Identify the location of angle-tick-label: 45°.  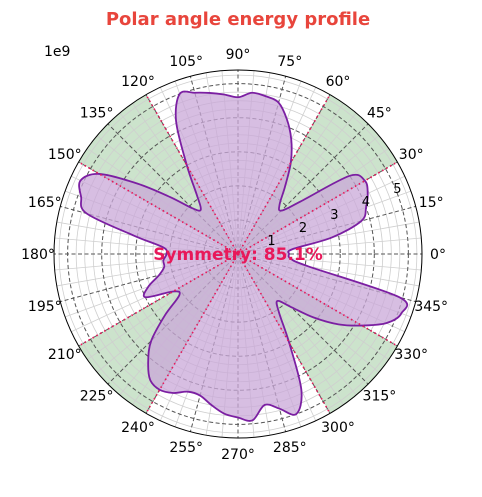
(379, 114).